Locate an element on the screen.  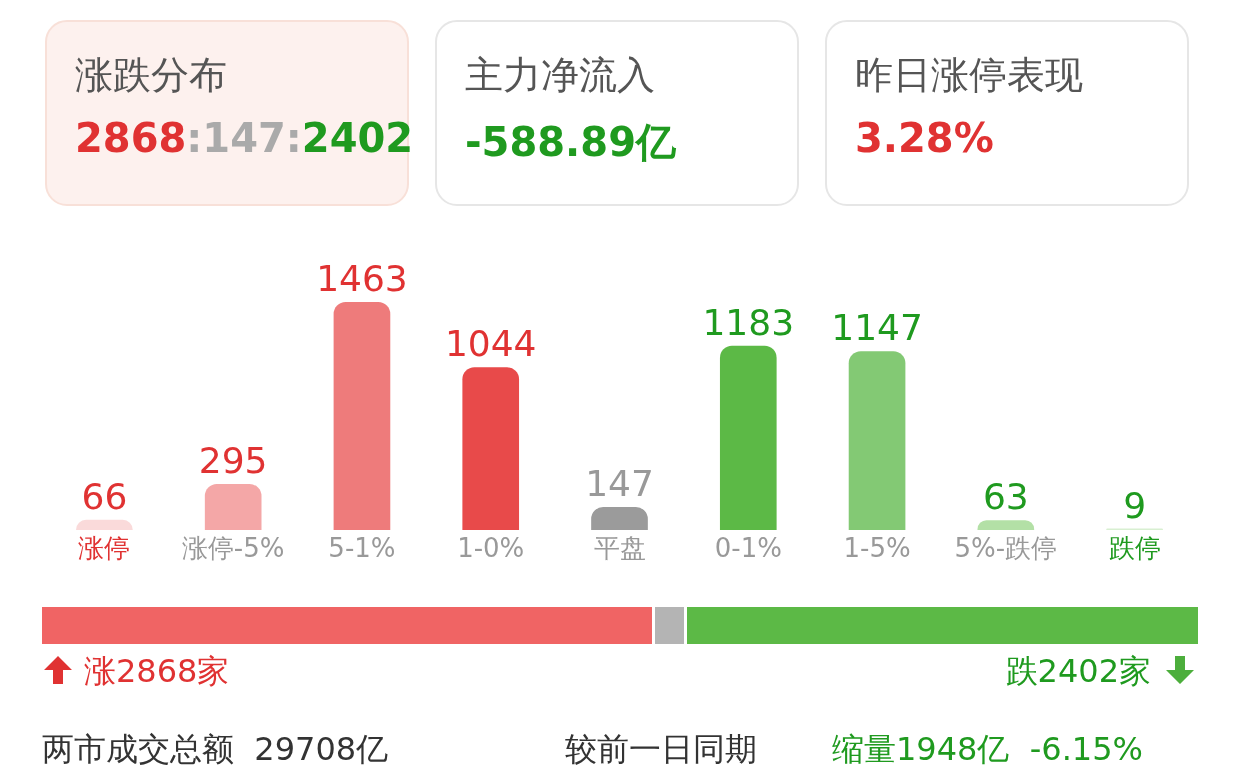
data-label: 1147 is located at coordinates (877, 328).